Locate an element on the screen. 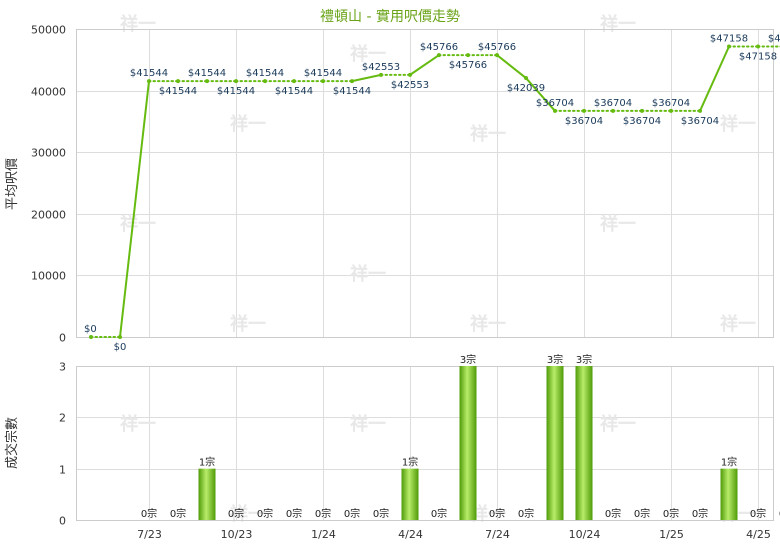 This screenshot has height=550, width=780. count-y-tick-label: 3 is located at coordinates (62, 367).